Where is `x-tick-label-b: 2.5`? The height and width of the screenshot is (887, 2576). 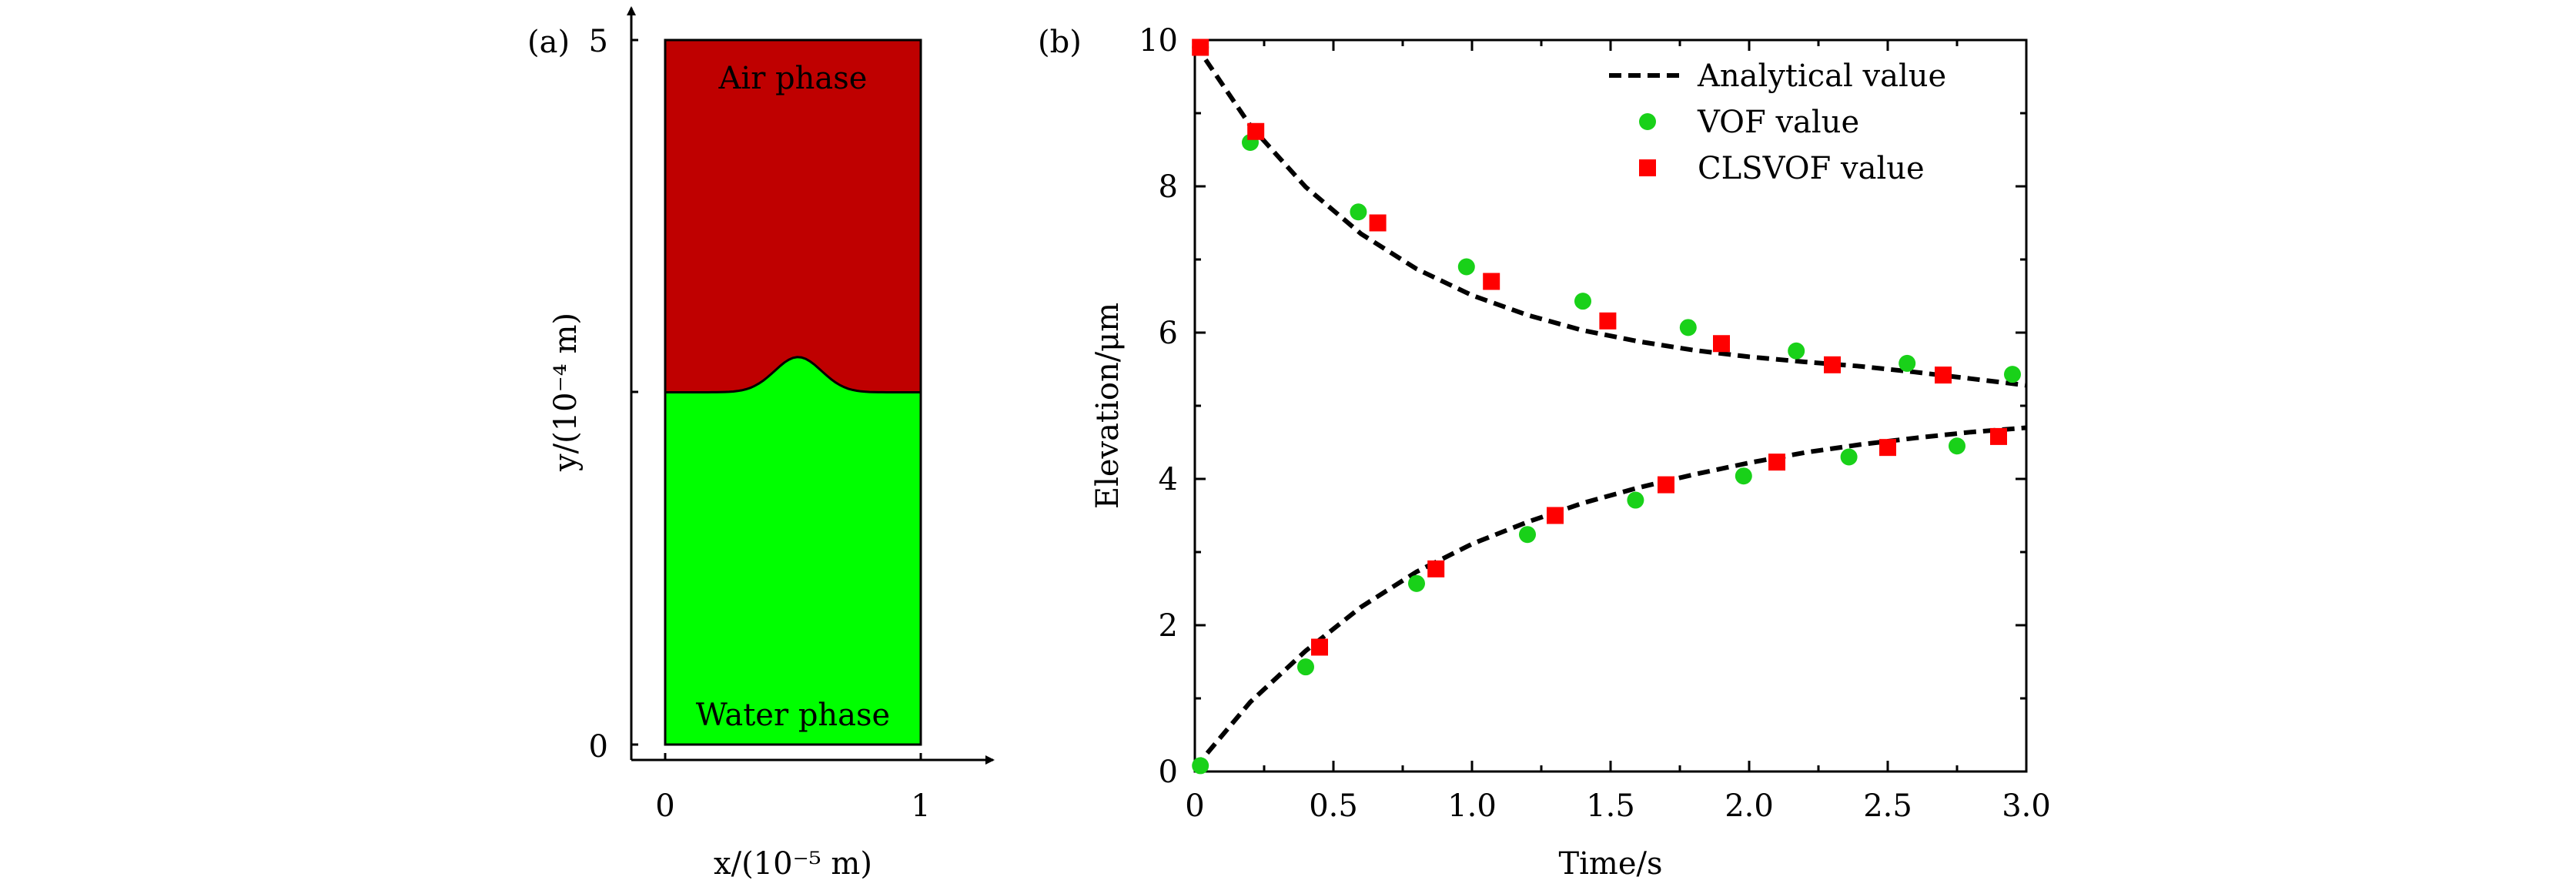 x-tick-label-b: 2.5 is located at coordinates (1887, 806).